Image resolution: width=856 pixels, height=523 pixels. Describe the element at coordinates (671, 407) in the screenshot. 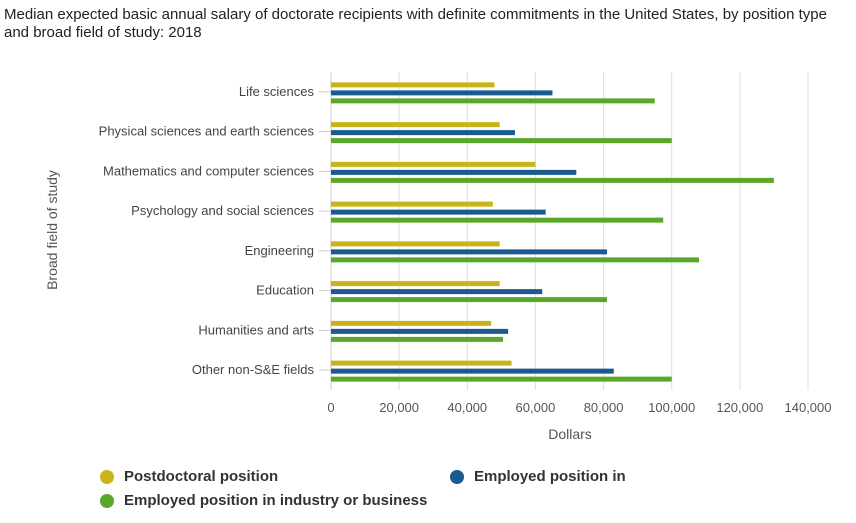

I see `x-tick-label: 100,000` at that location.